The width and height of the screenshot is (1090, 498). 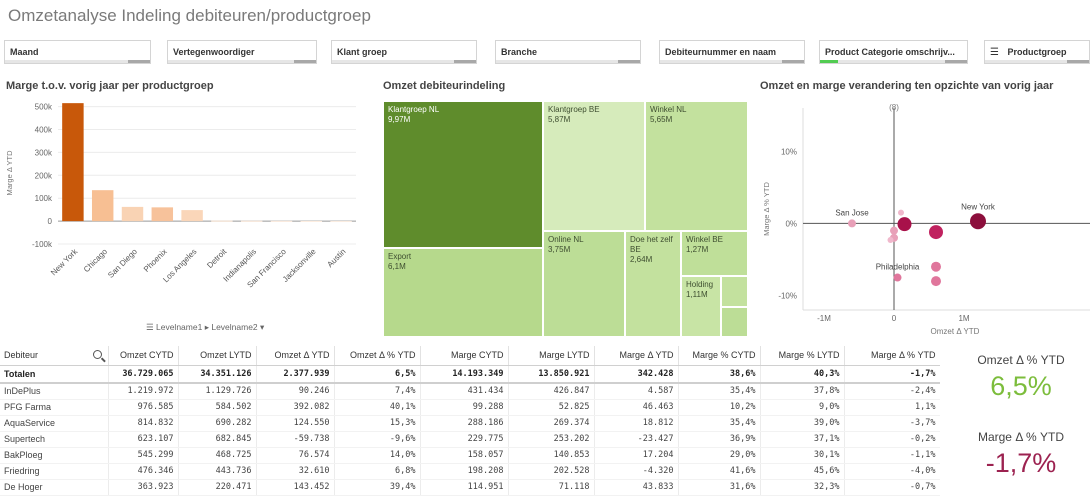 What do you see at coordinates (852, 212) in the screenshot?
I see `point-label: San Jose` at bounding box center [852, 212].